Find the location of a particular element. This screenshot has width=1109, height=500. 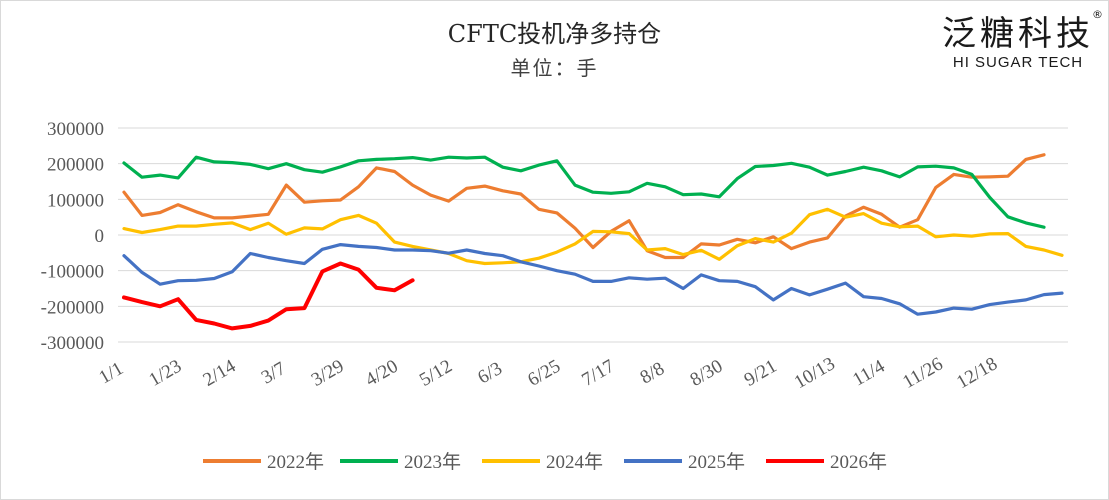

x-tick-label: 9/21 is located at coordinates (761, 373).